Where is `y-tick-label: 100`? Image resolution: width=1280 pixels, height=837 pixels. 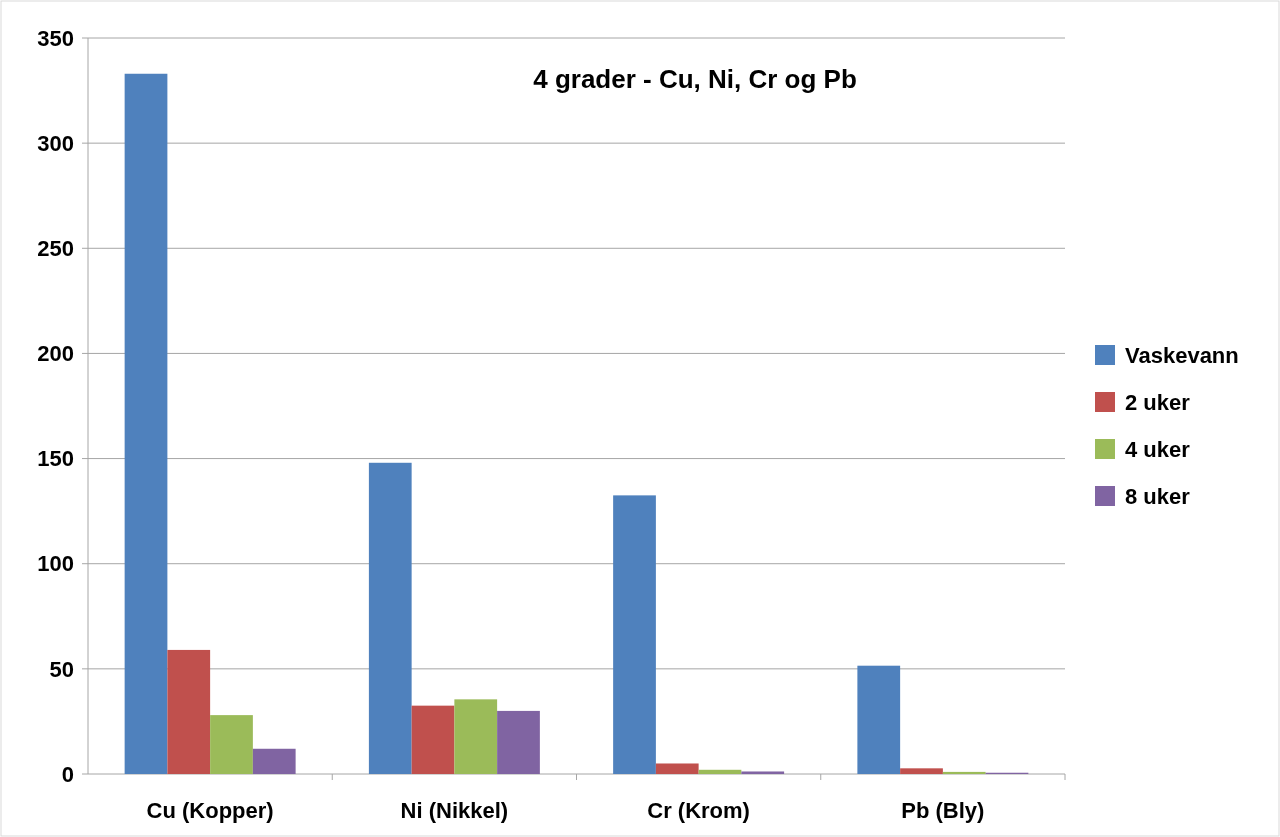 y-tick-label: 100 is located at coordinates (55, 564).